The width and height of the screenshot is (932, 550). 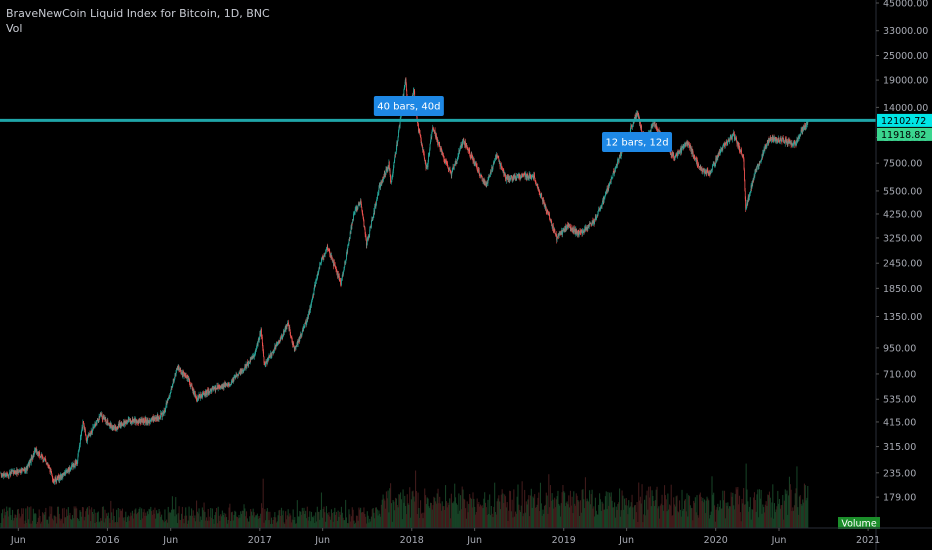 What do you see at coordinates (637, 142) in the screenshot?
I see `bars-range-annotation: 12 bars, 12d` at bounding box center [637, 142].